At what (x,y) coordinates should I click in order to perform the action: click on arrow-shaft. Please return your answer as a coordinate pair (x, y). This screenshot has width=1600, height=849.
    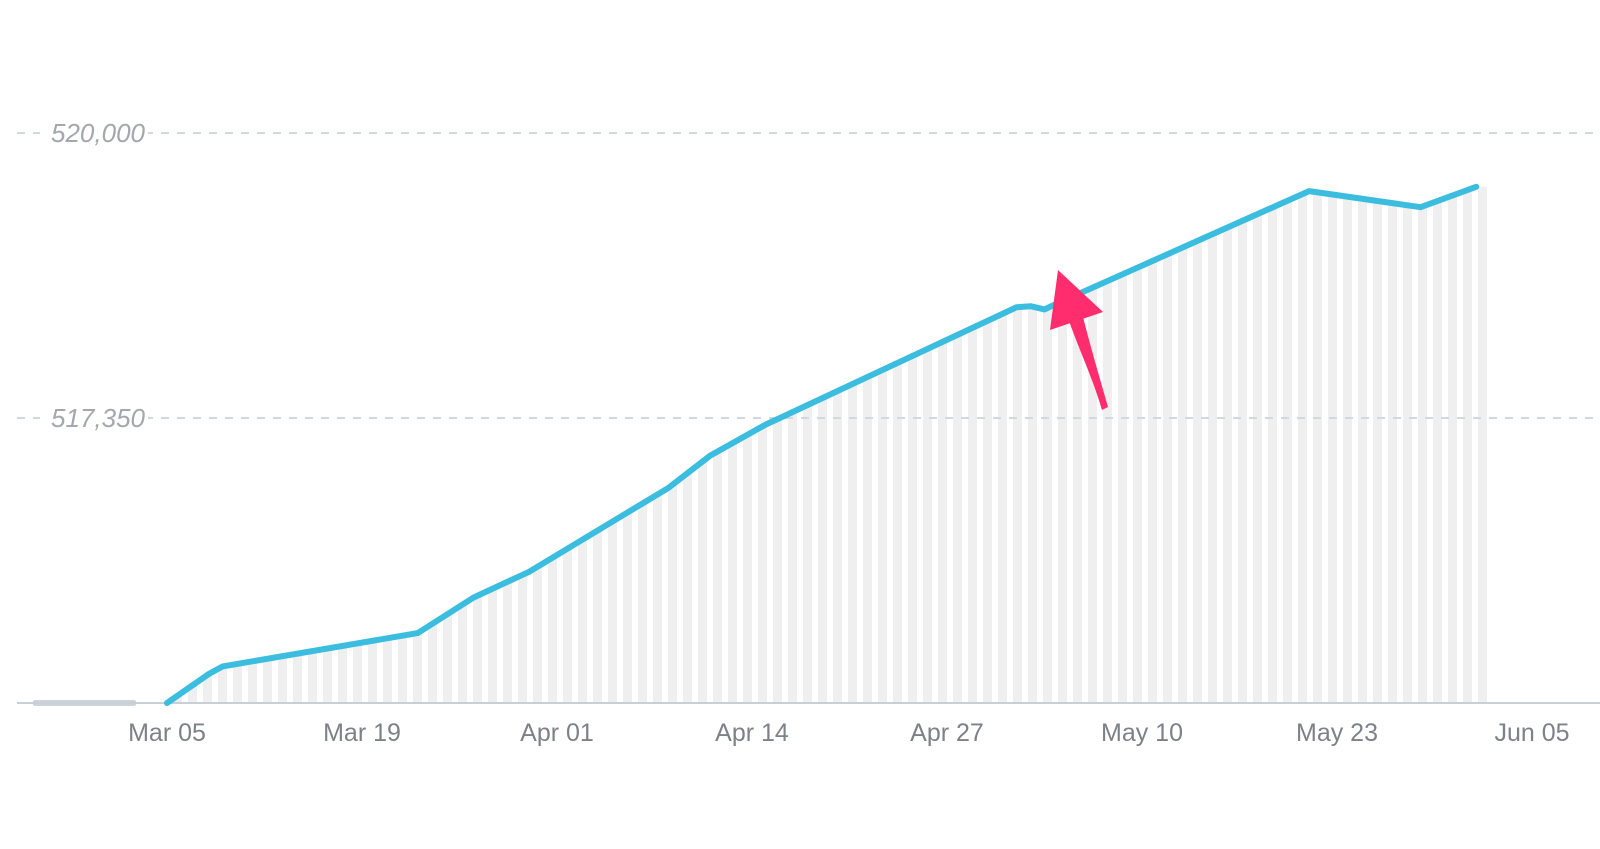
    Looking at the image, I should click on (1088, 361).